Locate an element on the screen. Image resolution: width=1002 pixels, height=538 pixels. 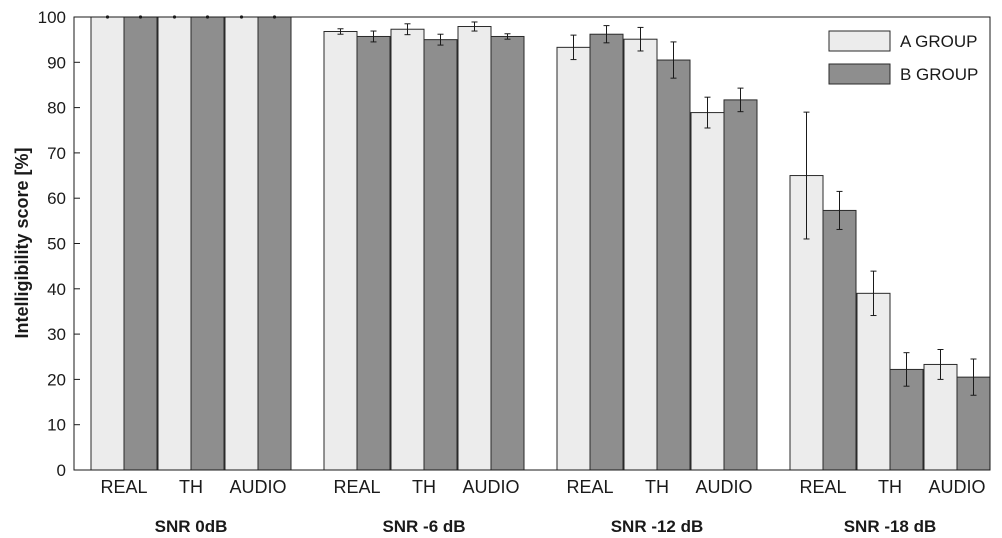
x-group-label: SNR -6 dB is located at coordinates (423, 526).